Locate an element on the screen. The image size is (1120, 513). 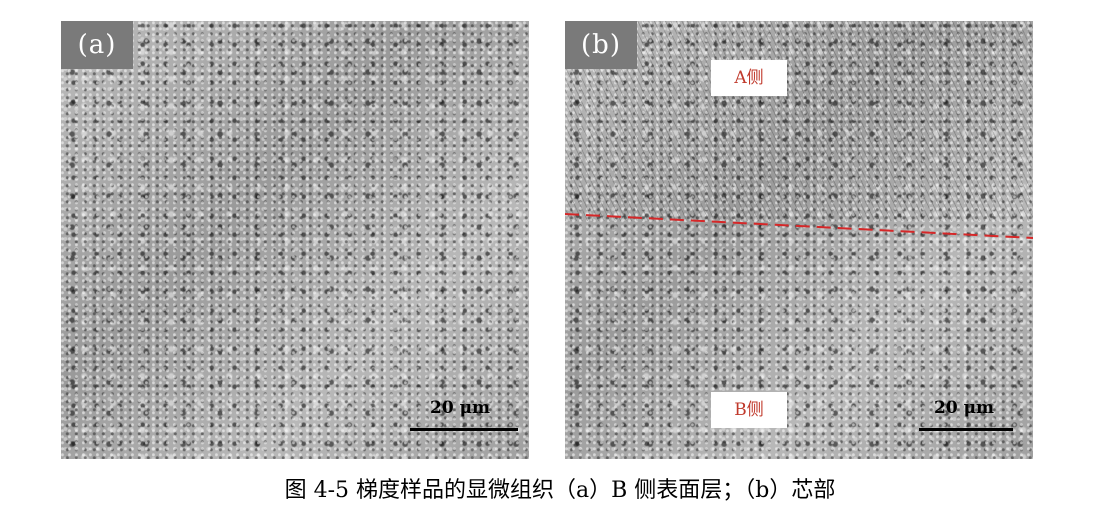
scale-bar-b is located at coordinates (966, 429).